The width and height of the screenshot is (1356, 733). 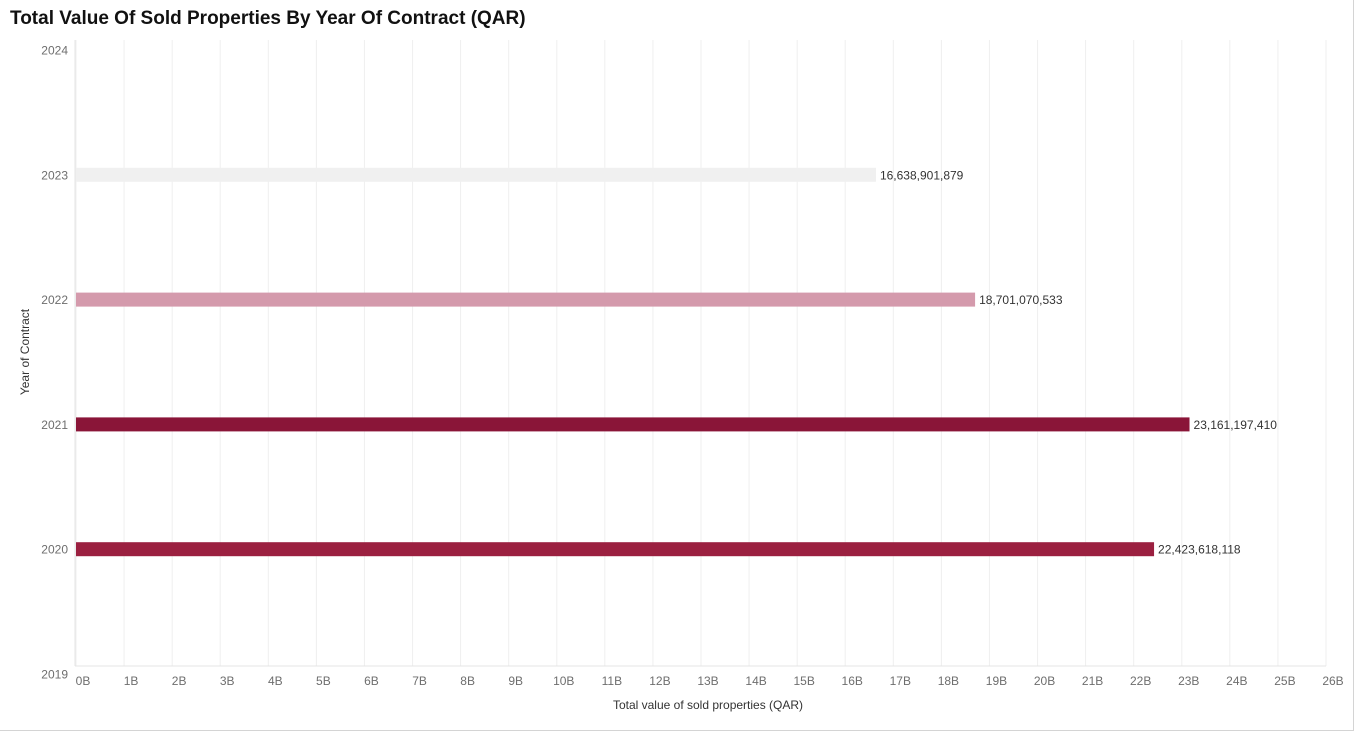 What do you see at coordinates (467, 681) in the screenshot?
I see `x-tick-label: 8B` at bounding box center [467, 681].